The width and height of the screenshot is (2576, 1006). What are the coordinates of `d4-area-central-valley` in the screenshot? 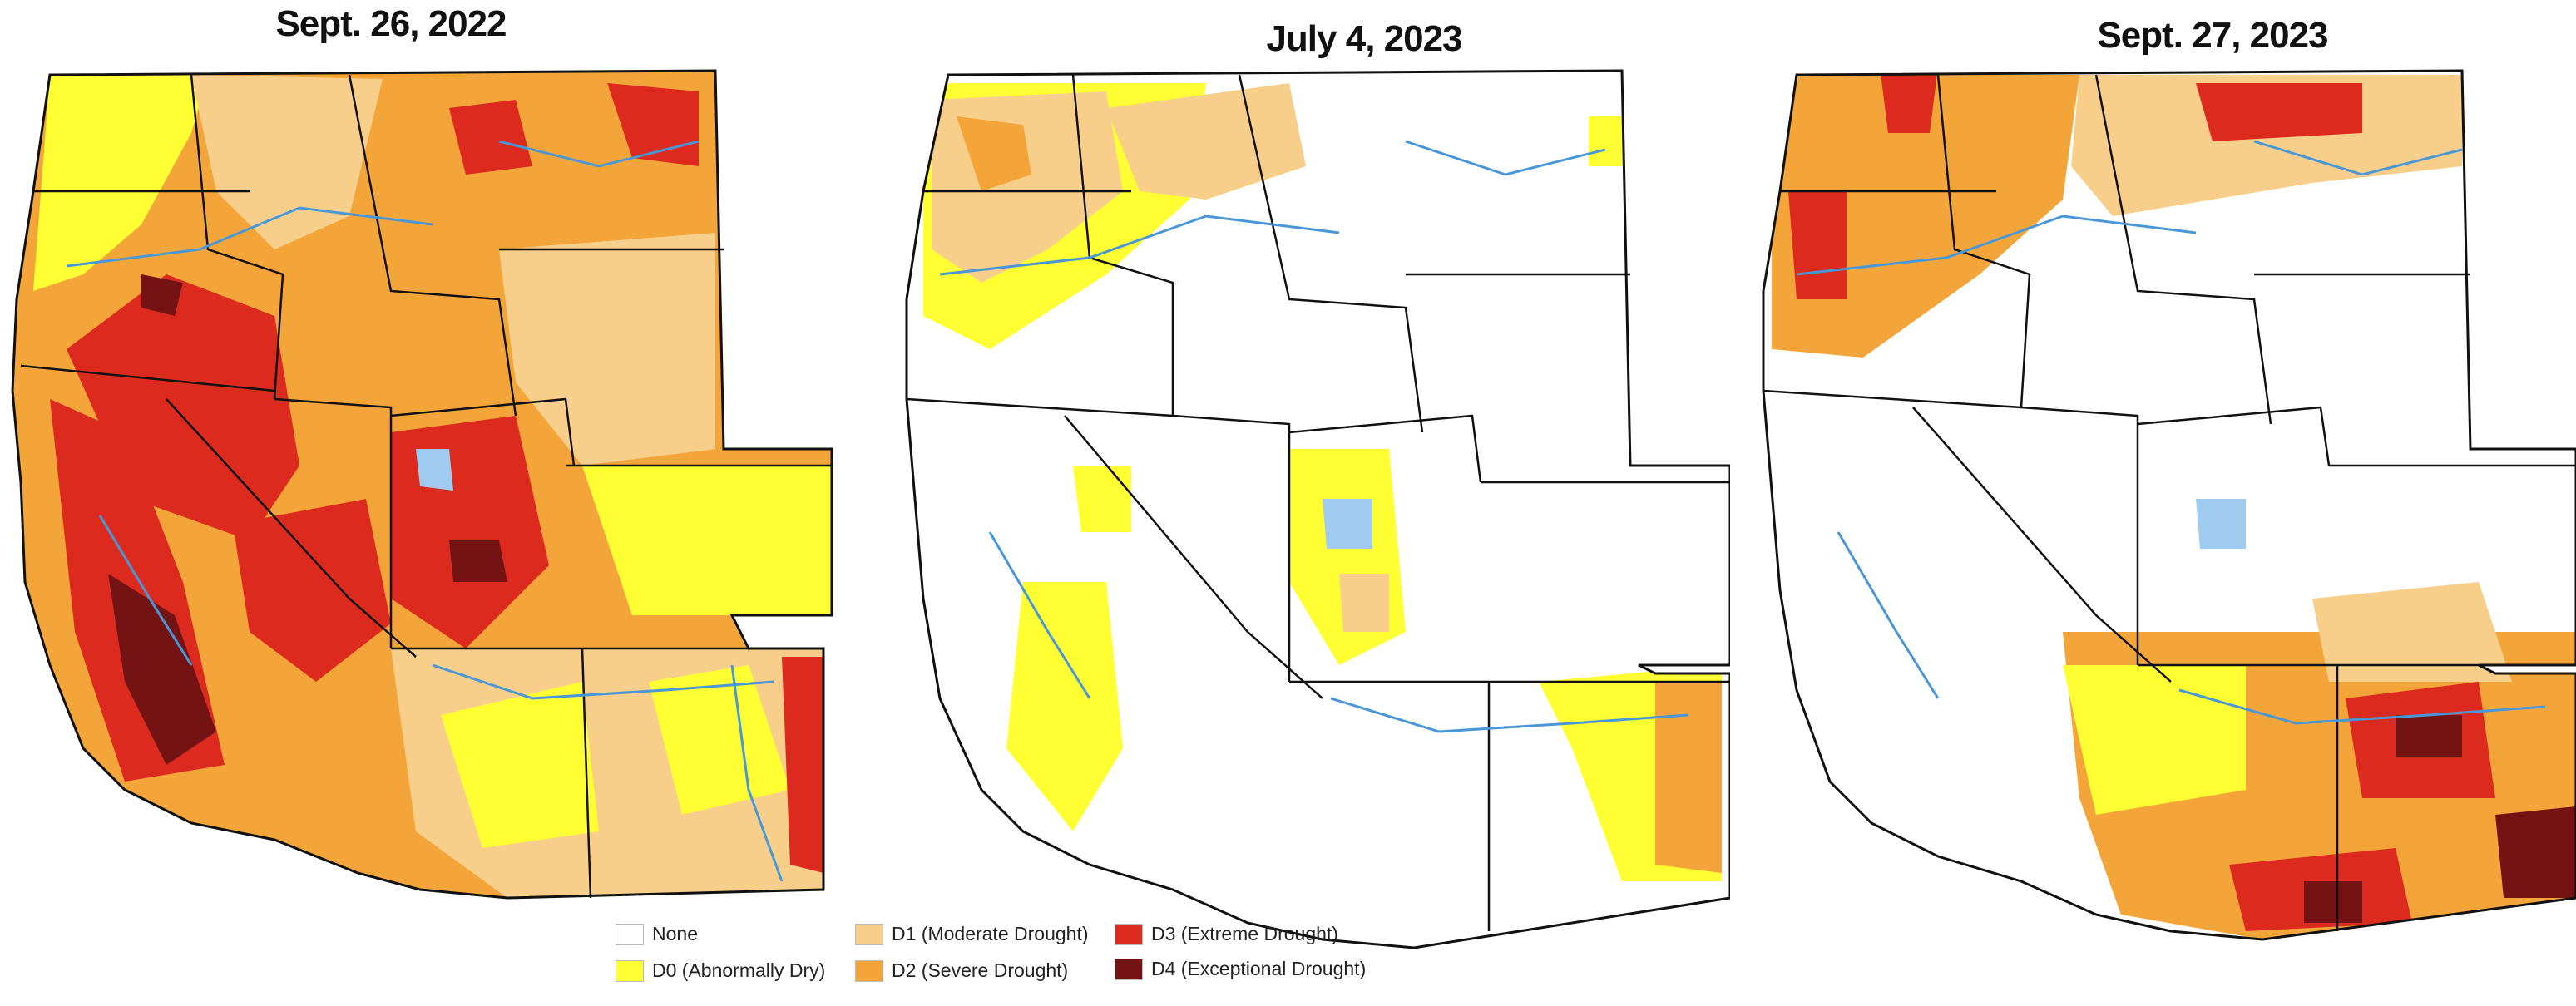 It's located at (162, 669).